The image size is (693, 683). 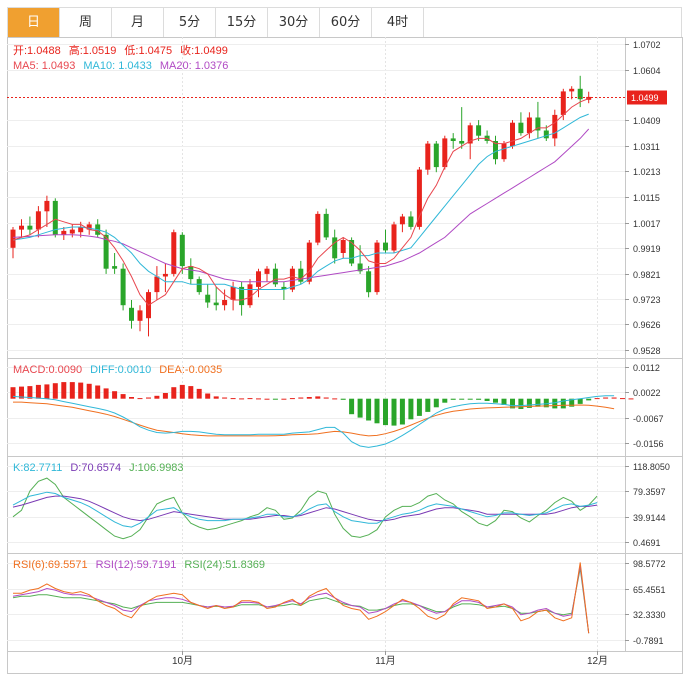 What do you see at coordinates (648, 419) in the screenshot?
I see `macd-tick-label: -0.0067` at bounding box center [648, 419].